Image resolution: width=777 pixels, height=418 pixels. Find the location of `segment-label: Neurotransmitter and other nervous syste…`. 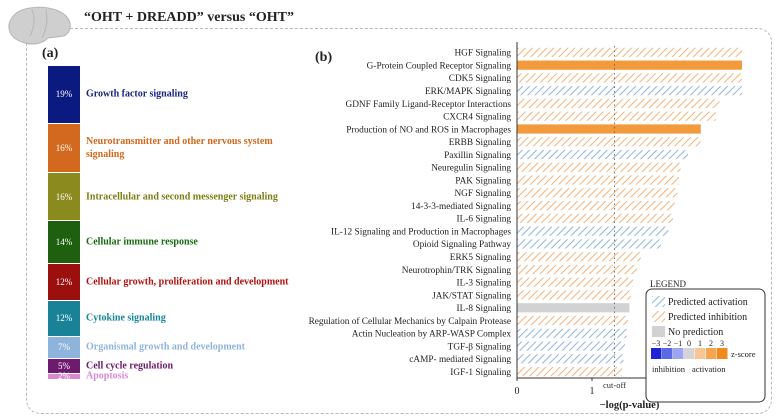

segment-label: Neurotransmitter and other nervous syste… is located at coordinates (179, 147).